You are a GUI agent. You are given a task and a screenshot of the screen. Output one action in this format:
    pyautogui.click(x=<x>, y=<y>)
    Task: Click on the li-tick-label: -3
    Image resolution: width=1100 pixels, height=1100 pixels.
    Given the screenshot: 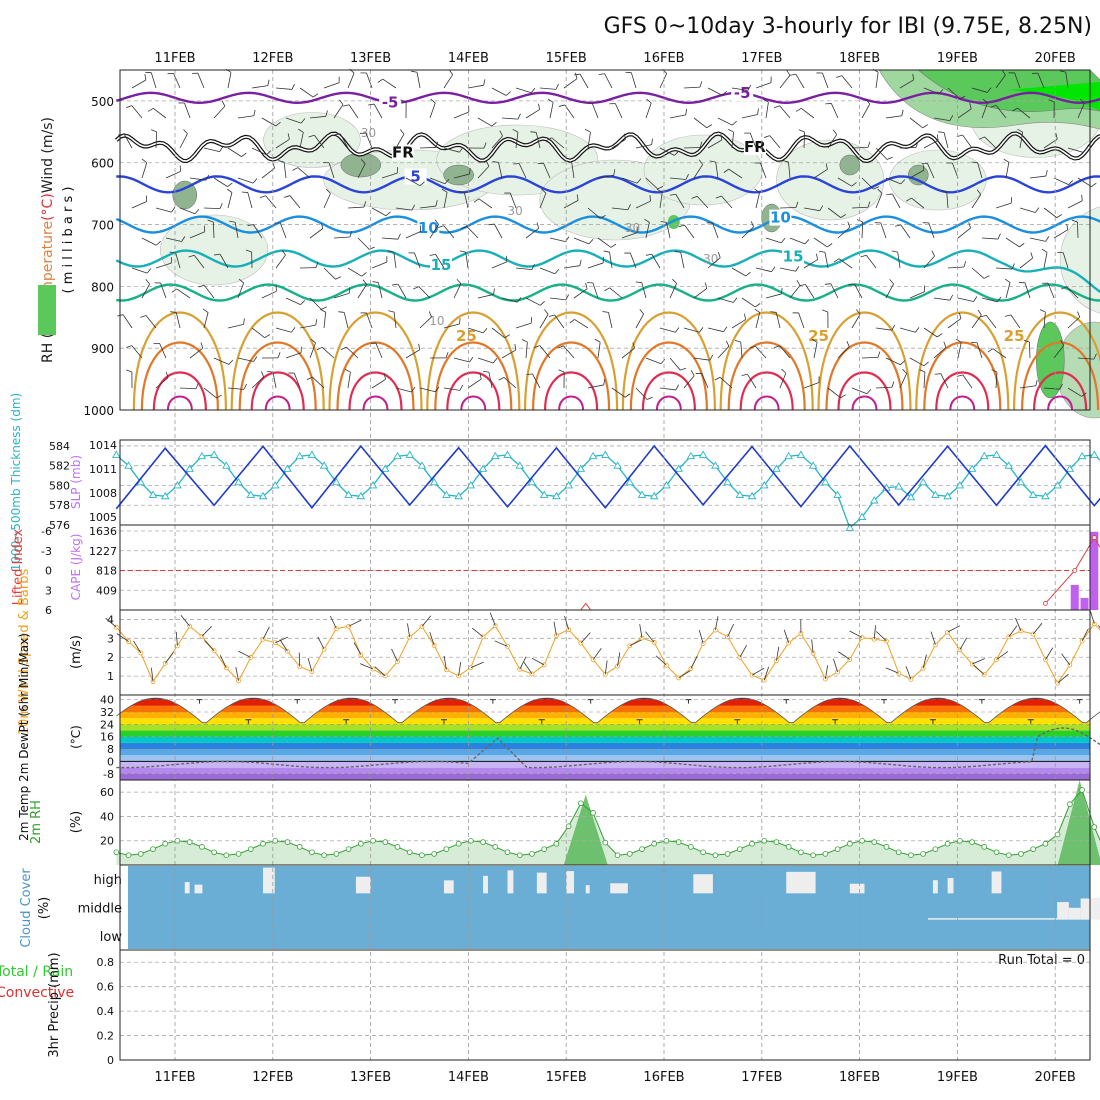 What is the action you would take?
    pyautogui.click(x=46, y=551)
    